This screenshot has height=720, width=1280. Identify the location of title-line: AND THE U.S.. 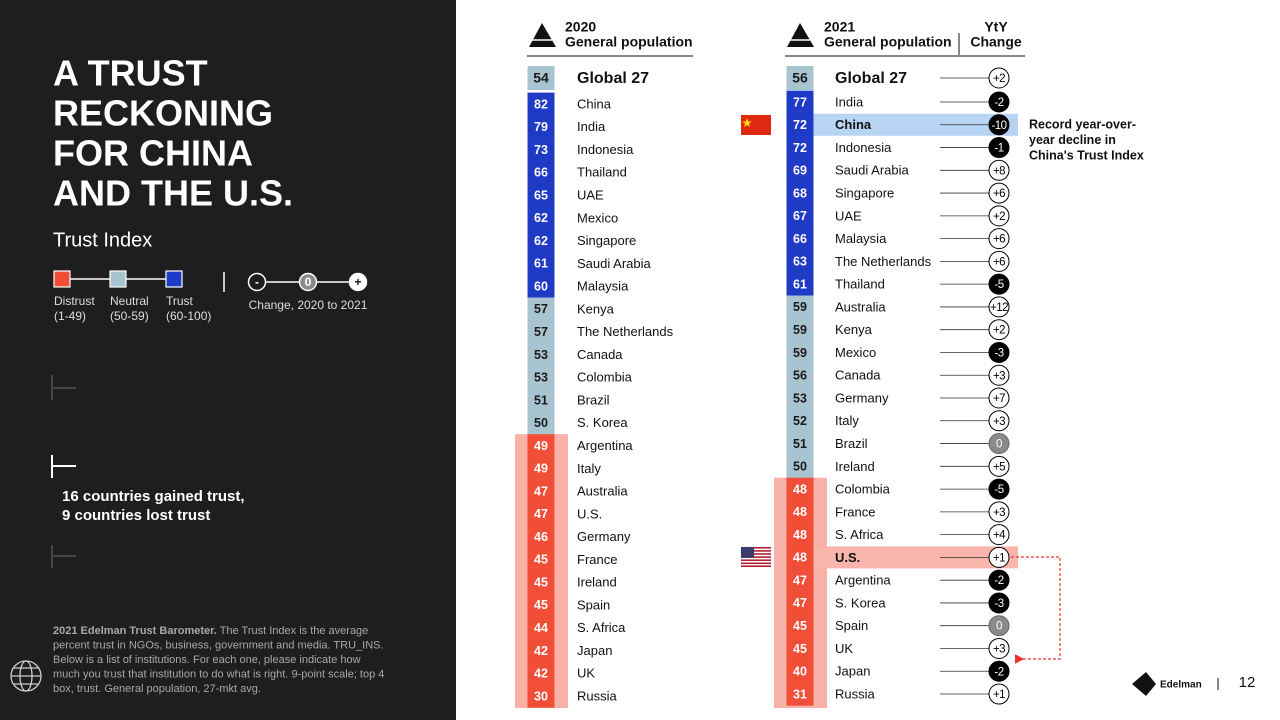
(173, 193).